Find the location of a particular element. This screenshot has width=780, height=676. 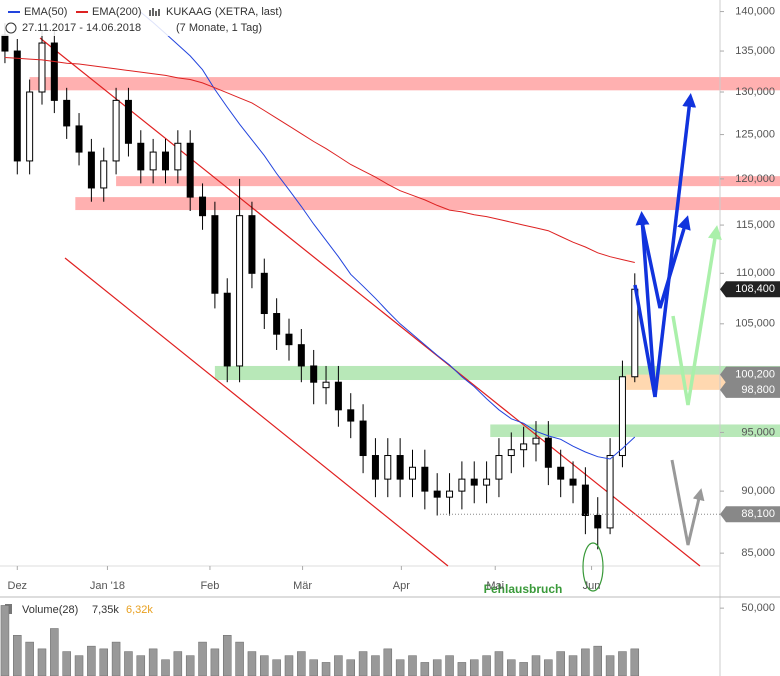

y-tick-label: 120,000 is located at coordinates (755, 179).